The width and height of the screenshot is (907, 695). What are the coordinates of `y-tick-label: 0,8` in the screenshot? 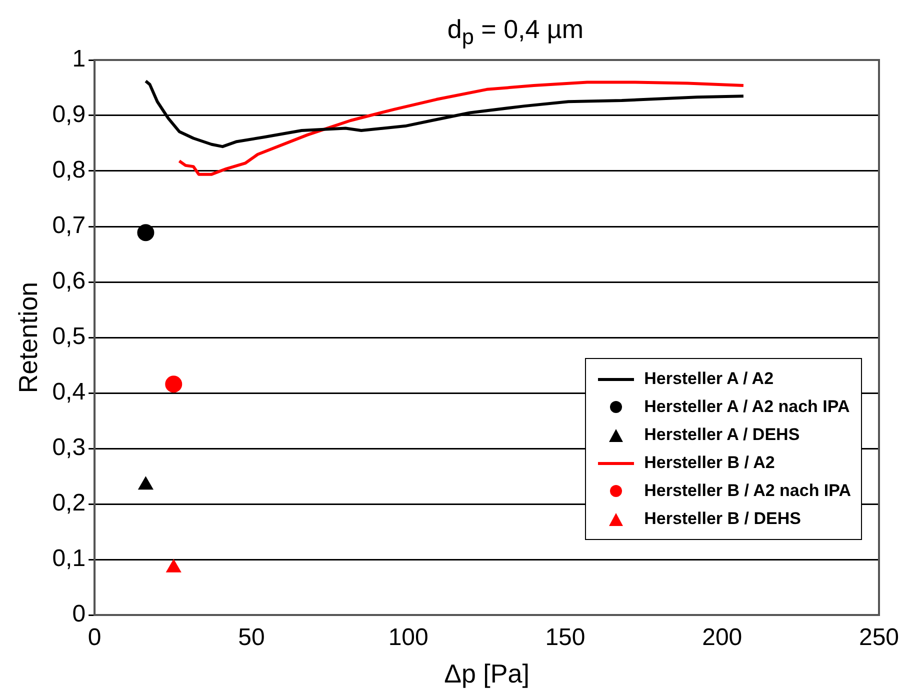 It's located at (69, 170).